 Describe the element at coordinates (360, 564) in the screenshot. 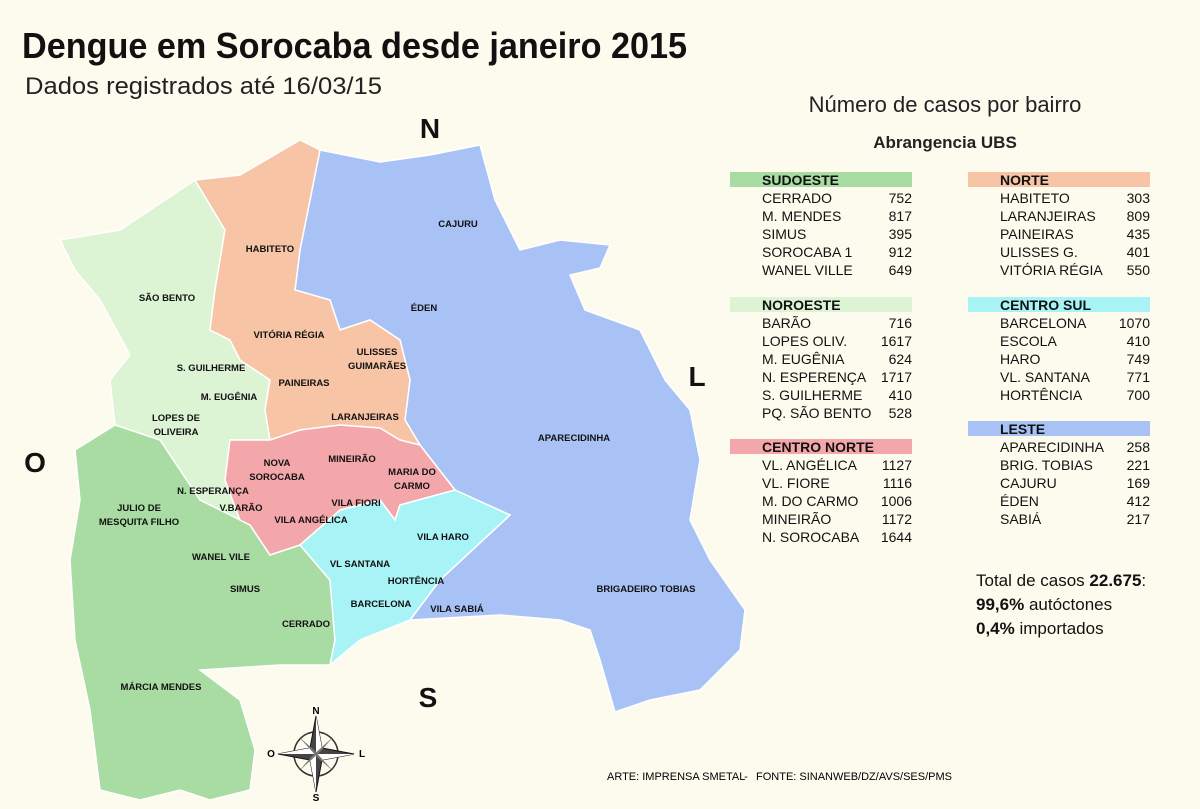

I see `region-label: VL SANTANA` at that location.